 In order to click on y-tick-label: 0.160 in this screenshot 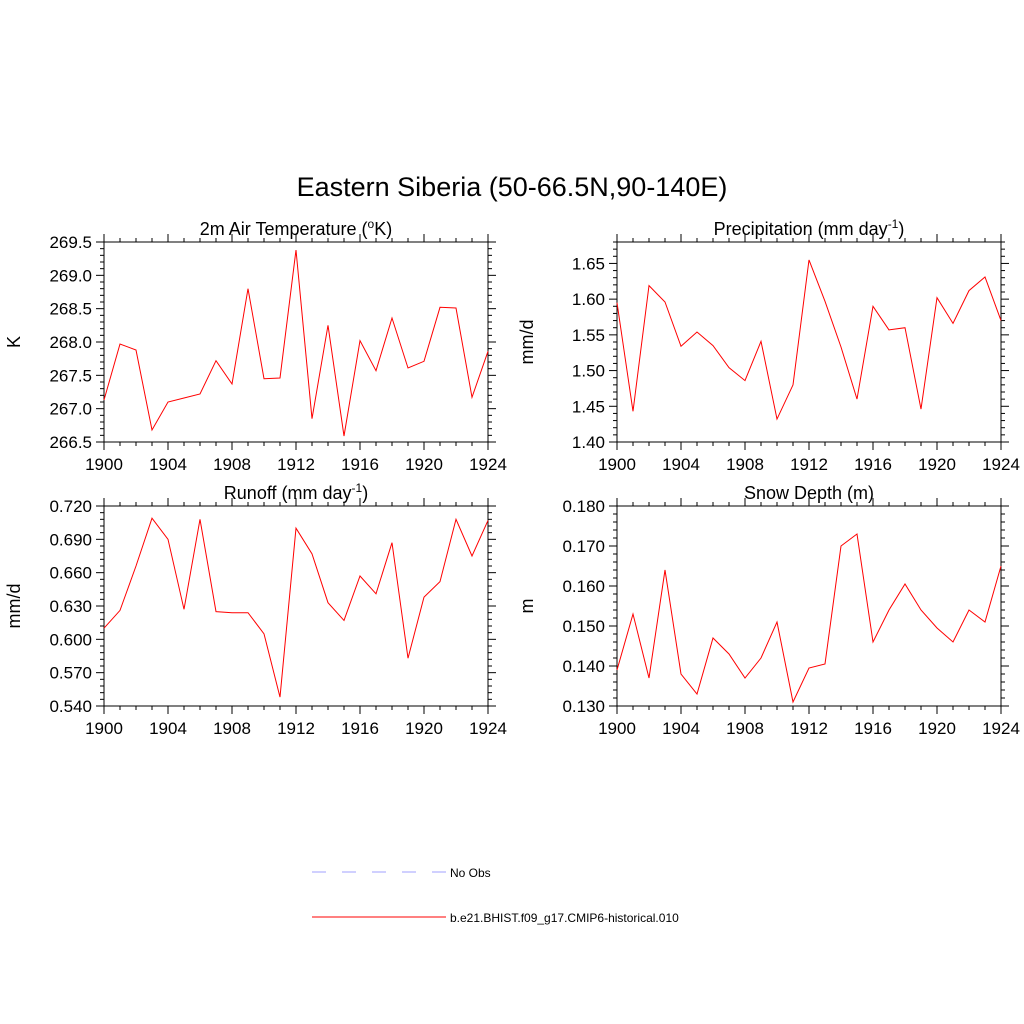, I will do `click(583, 586)`.